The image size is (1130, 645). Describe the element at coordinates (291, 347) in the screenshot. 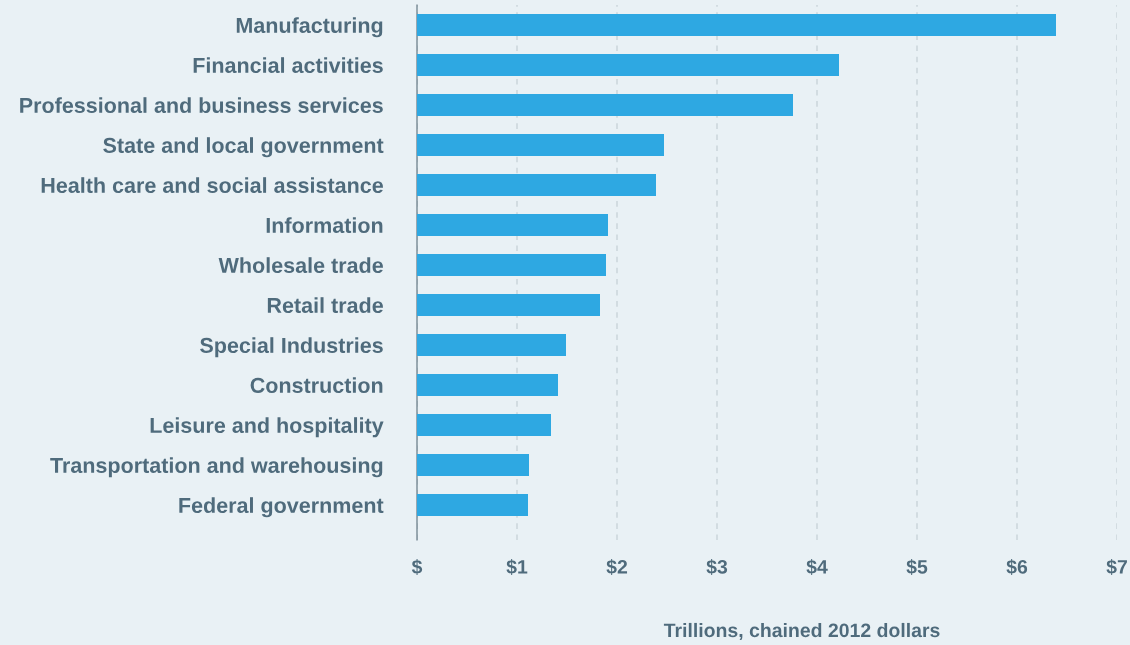

I see `y-tick-label: Special Industries` at that location.